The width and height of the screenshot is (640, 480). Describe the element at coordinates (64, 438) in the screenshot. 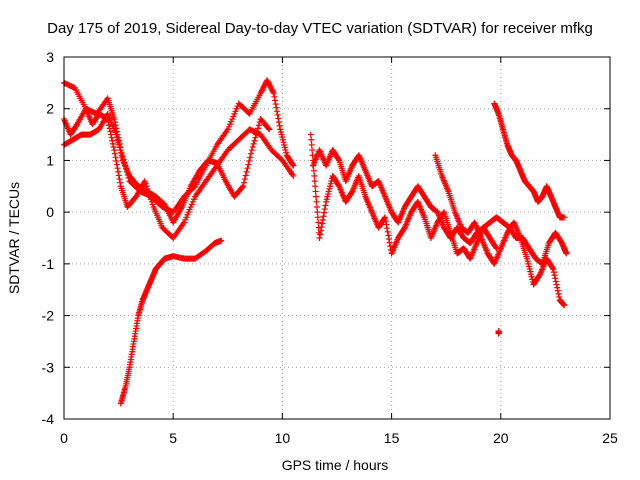

I see `x-tick-label: 0` at that location.